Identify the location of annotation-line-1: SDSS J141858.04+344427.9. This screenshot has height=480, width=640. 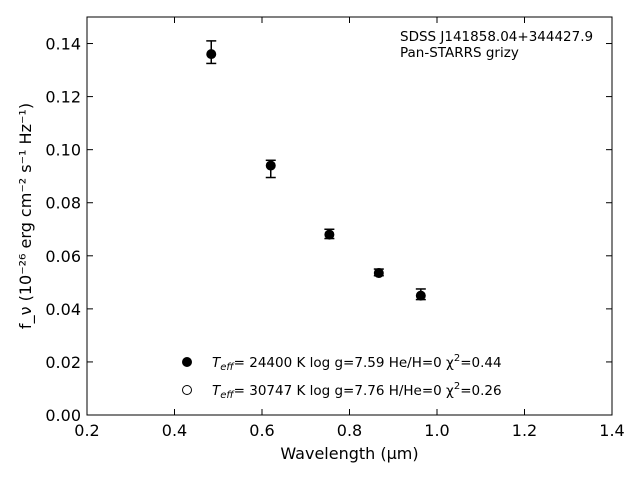
(496, 37).